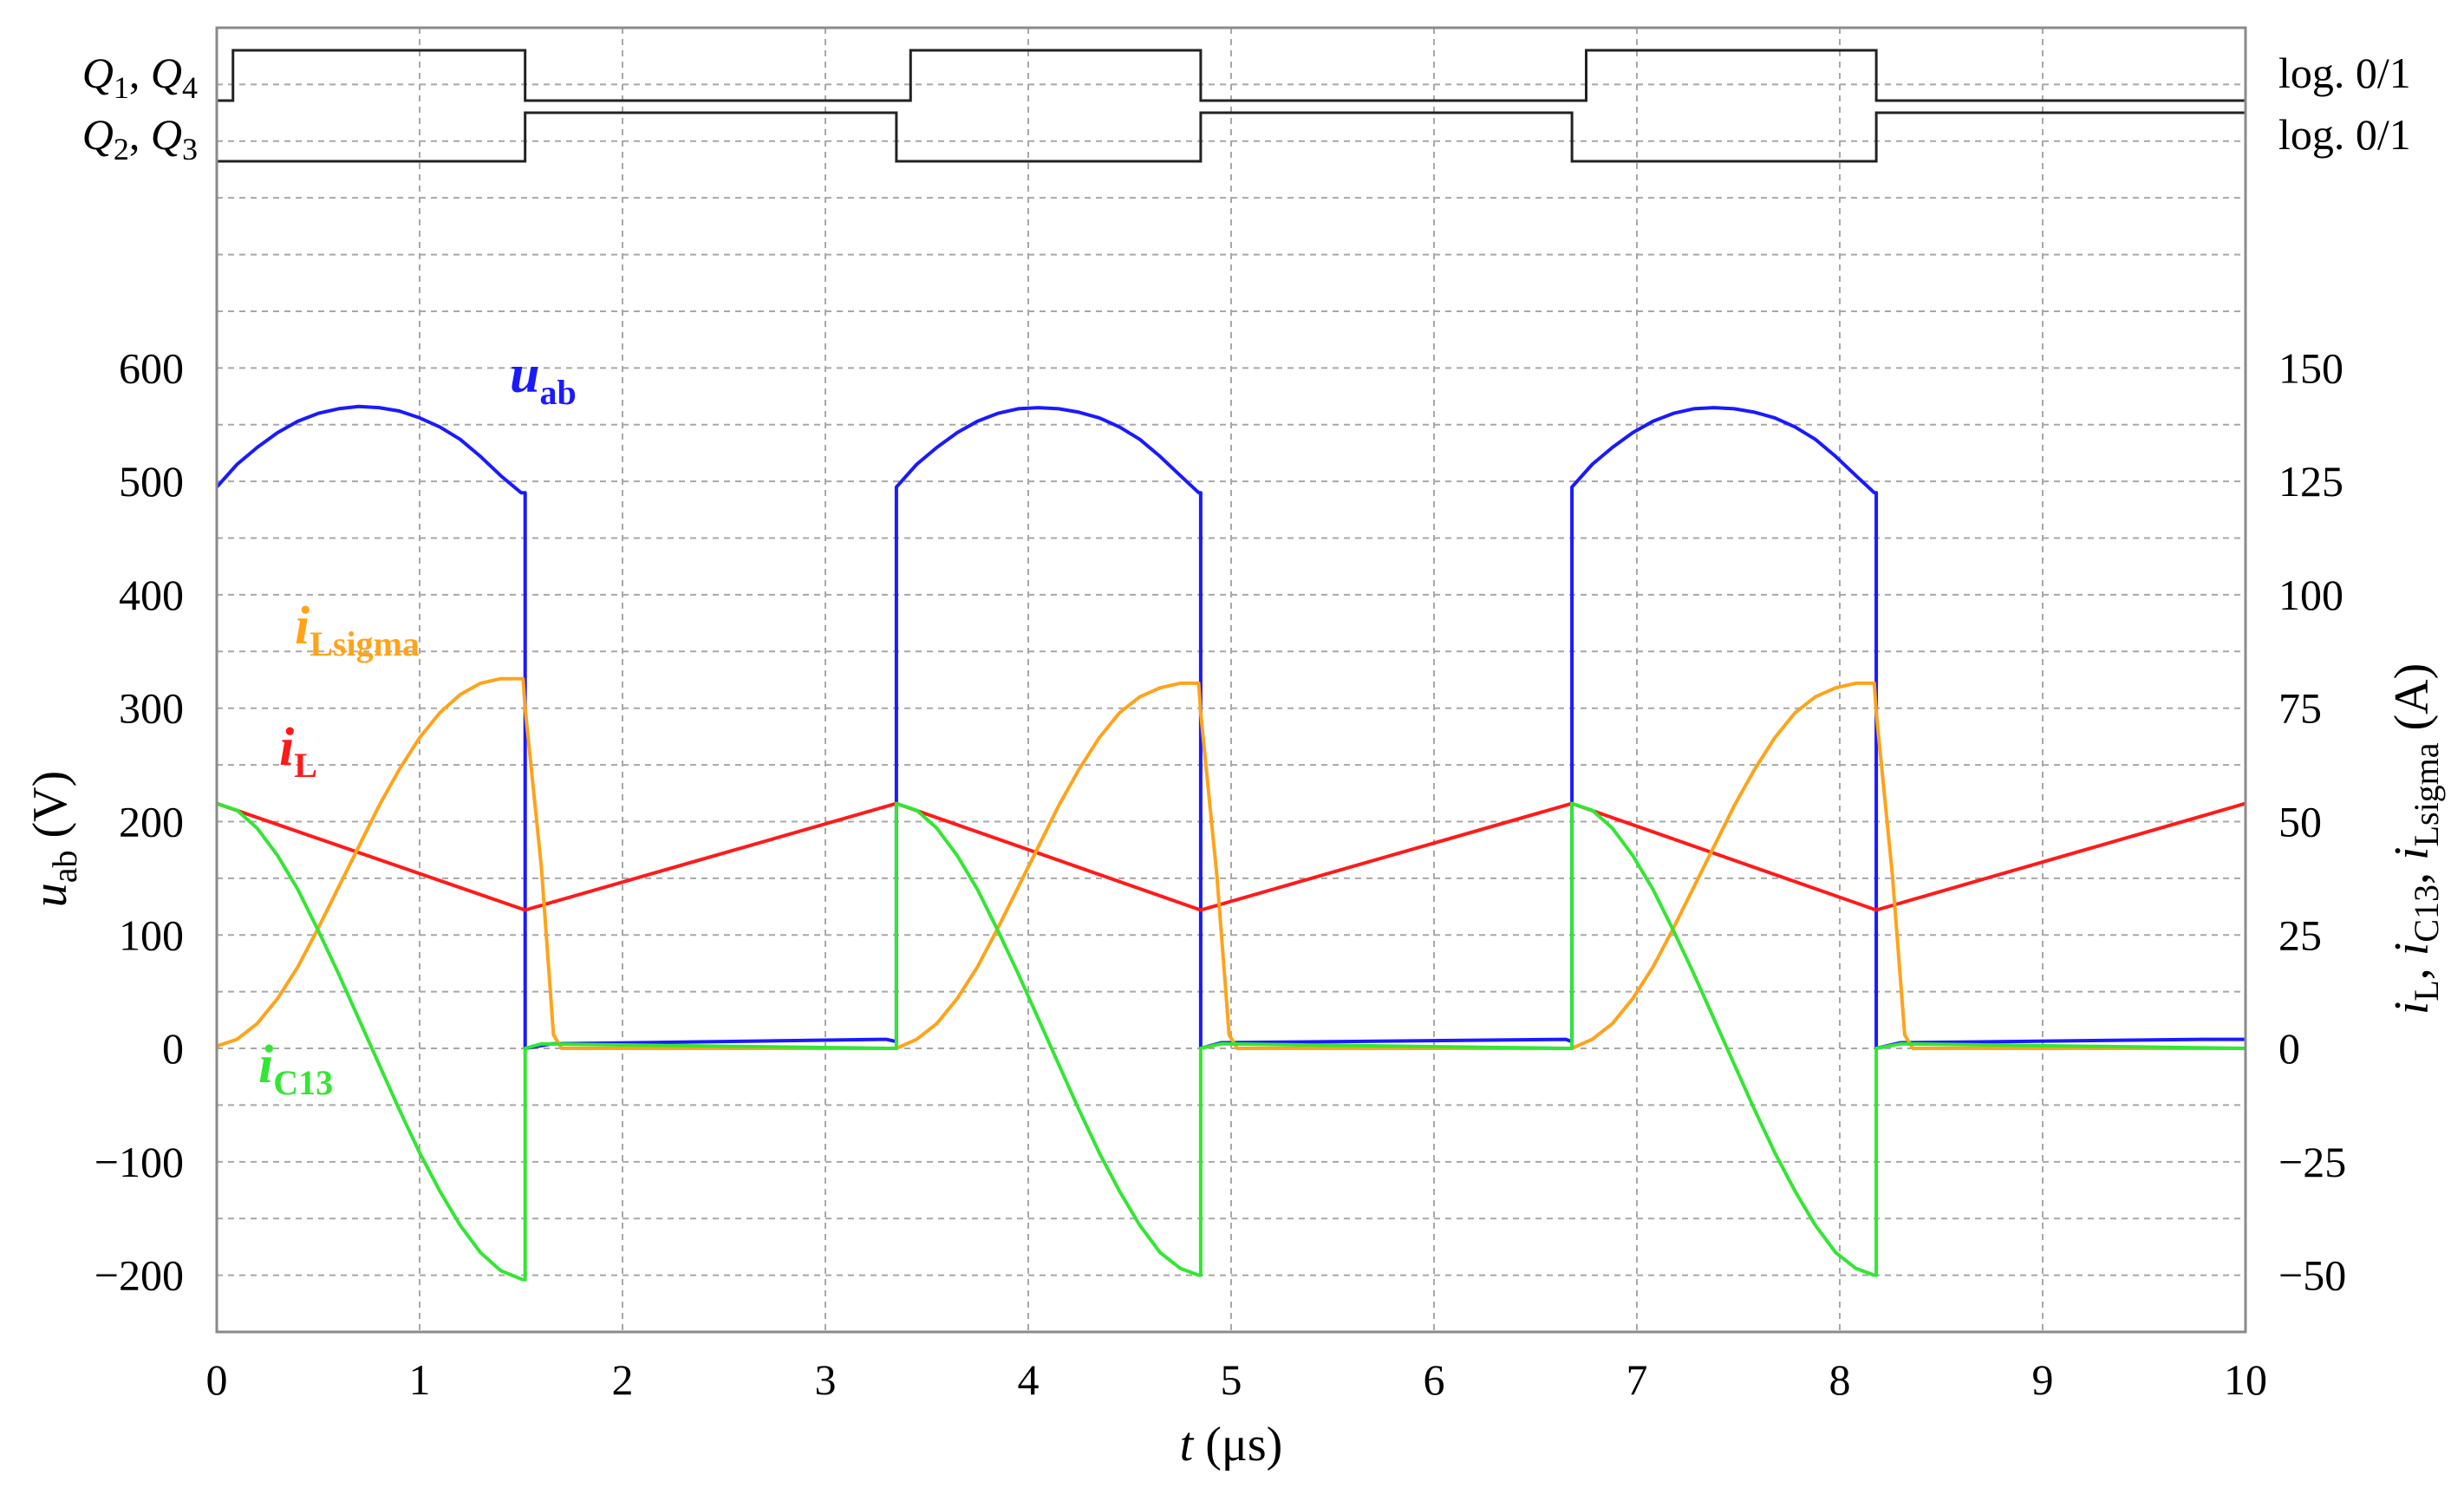 The image size is (2464, 1488). What do you see at coordinates (121, 149) in the screenshot?
I see `gate-signal-label-2-sub: 2` at bounding box center [121, 149].